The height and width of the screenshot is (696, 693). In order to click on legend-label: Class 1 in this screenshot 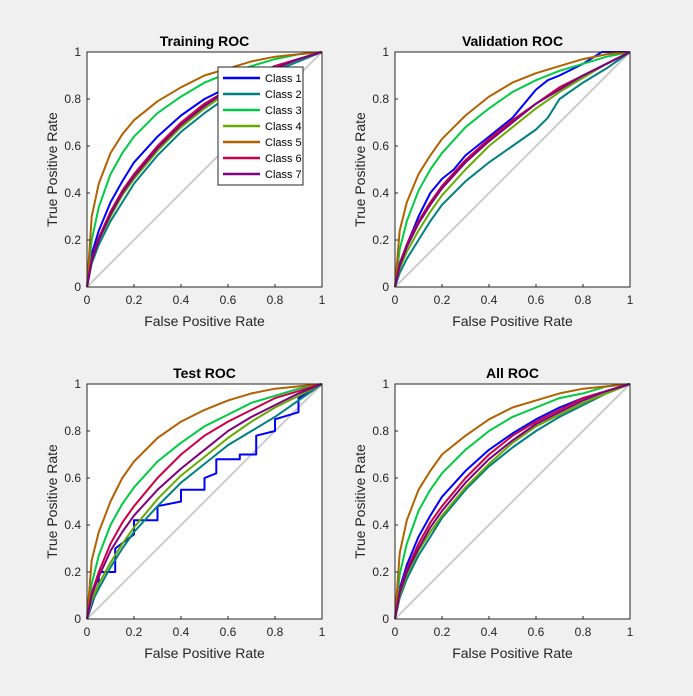, I will do `click(283, 79)`.